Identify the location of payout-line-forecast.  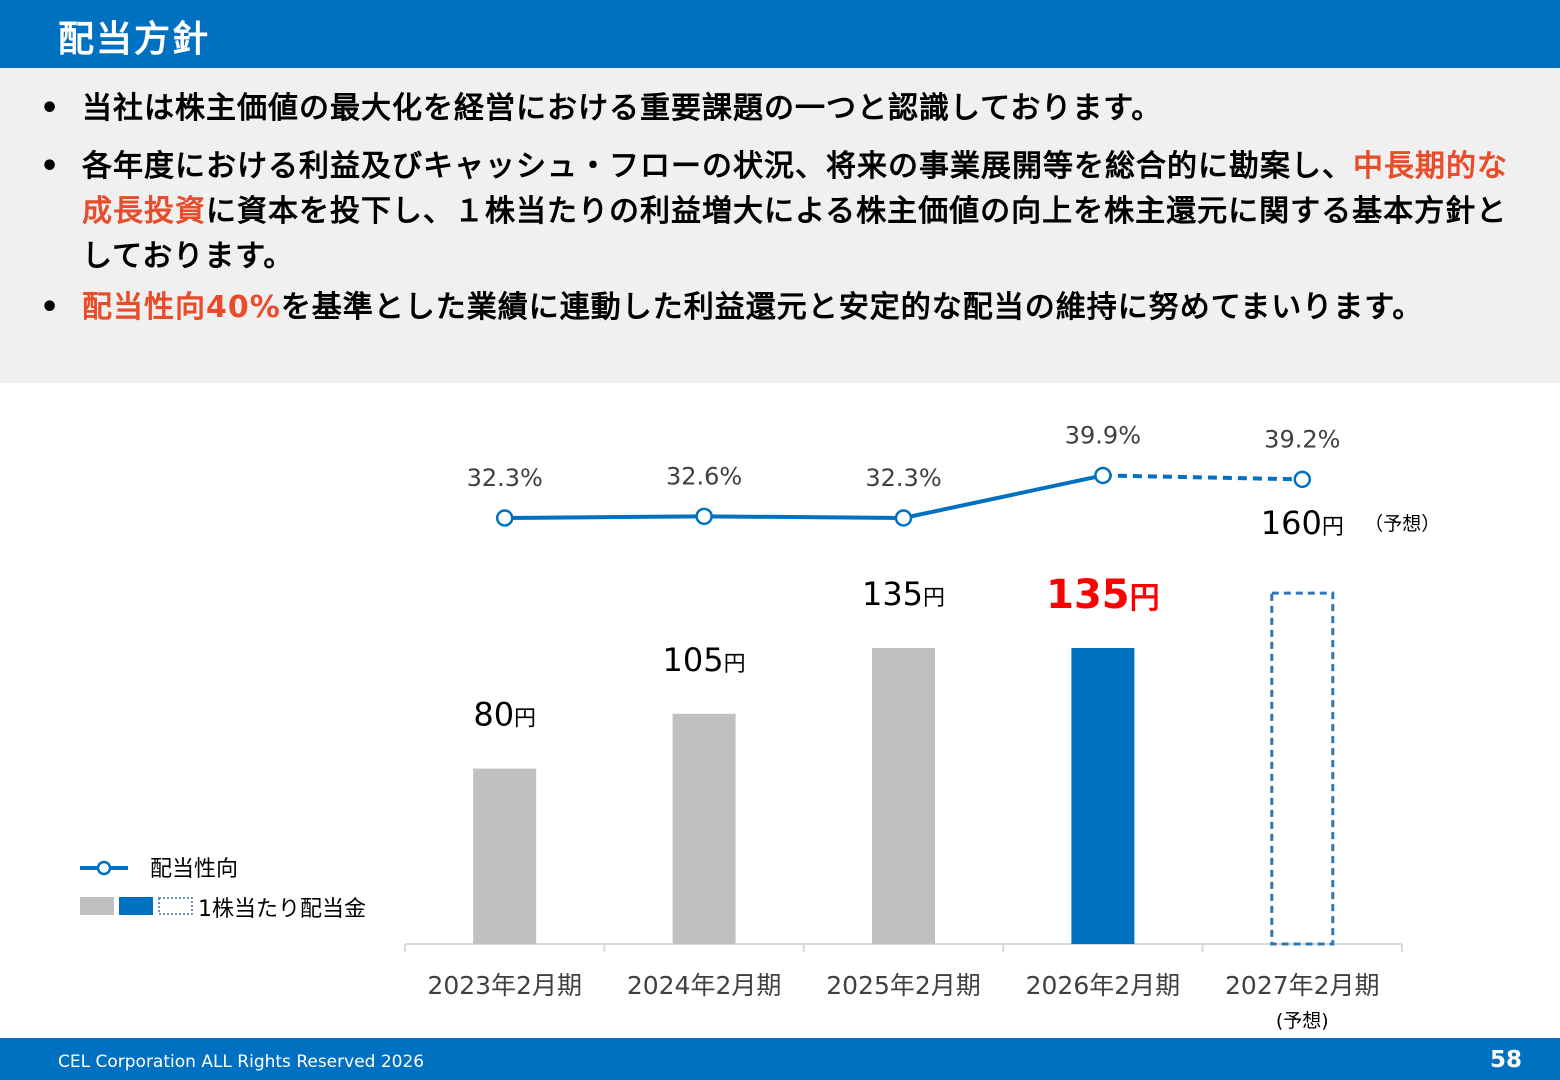
(1202, 477).